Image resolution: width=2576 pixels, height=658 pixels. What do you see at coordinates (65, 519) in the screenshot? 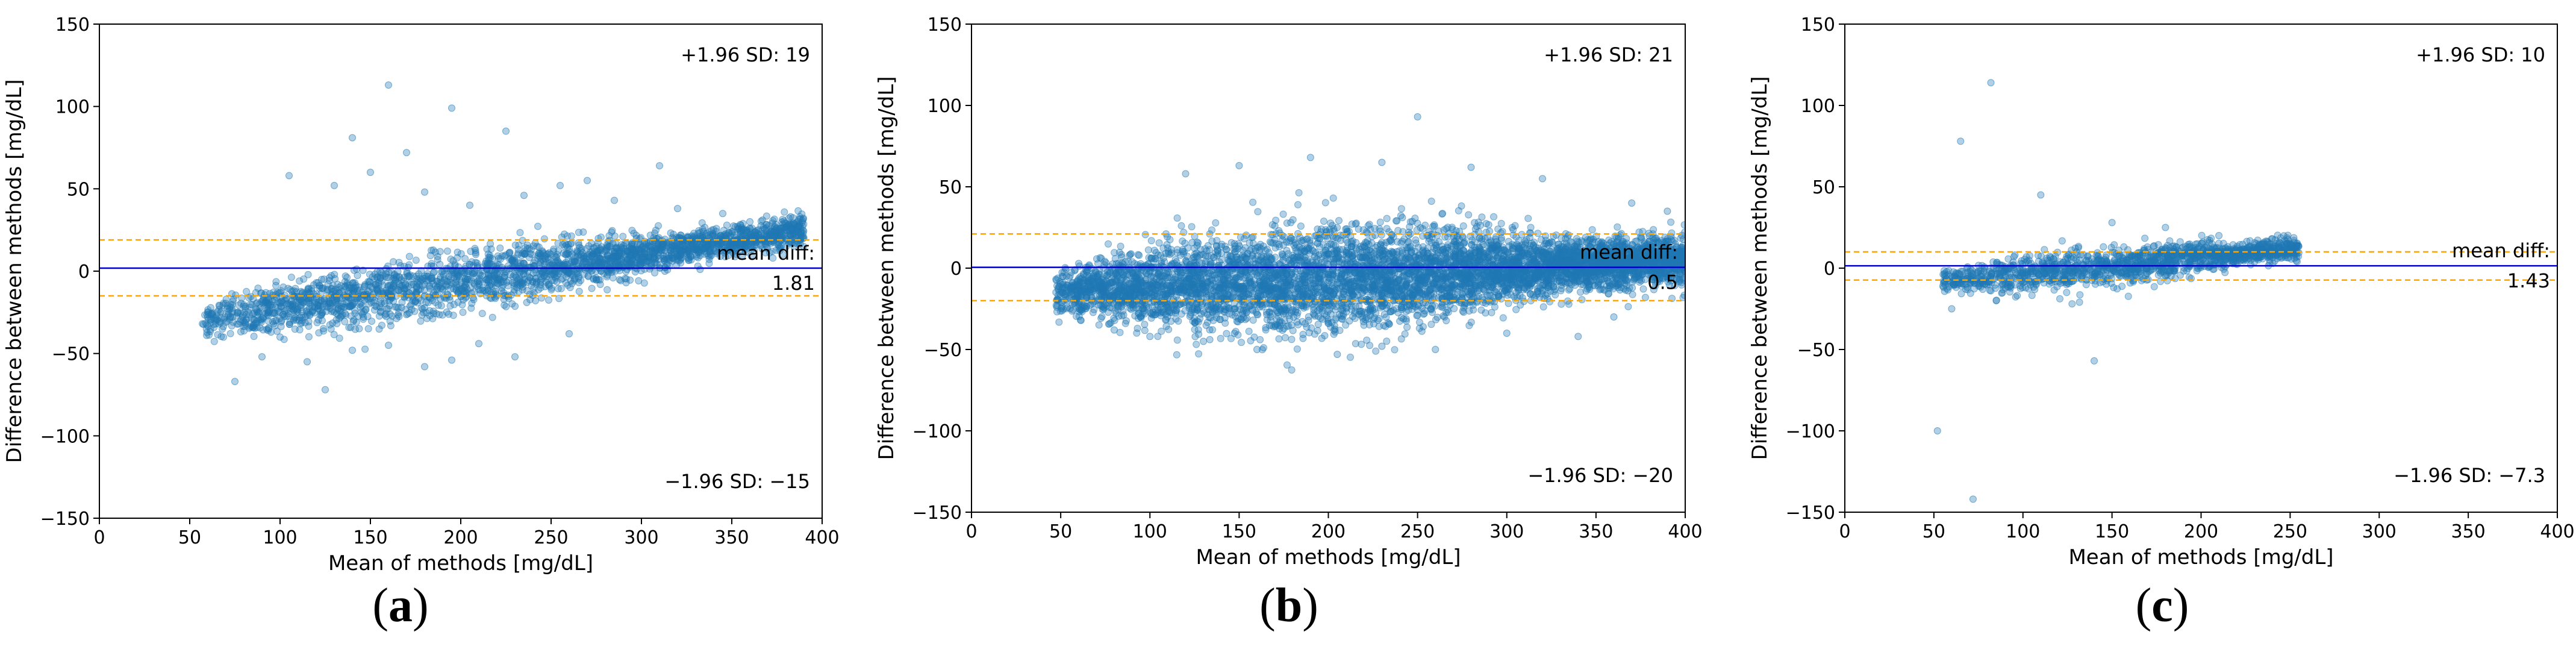
I see `y-tick-label: −150` at bounding box center [65, 519].